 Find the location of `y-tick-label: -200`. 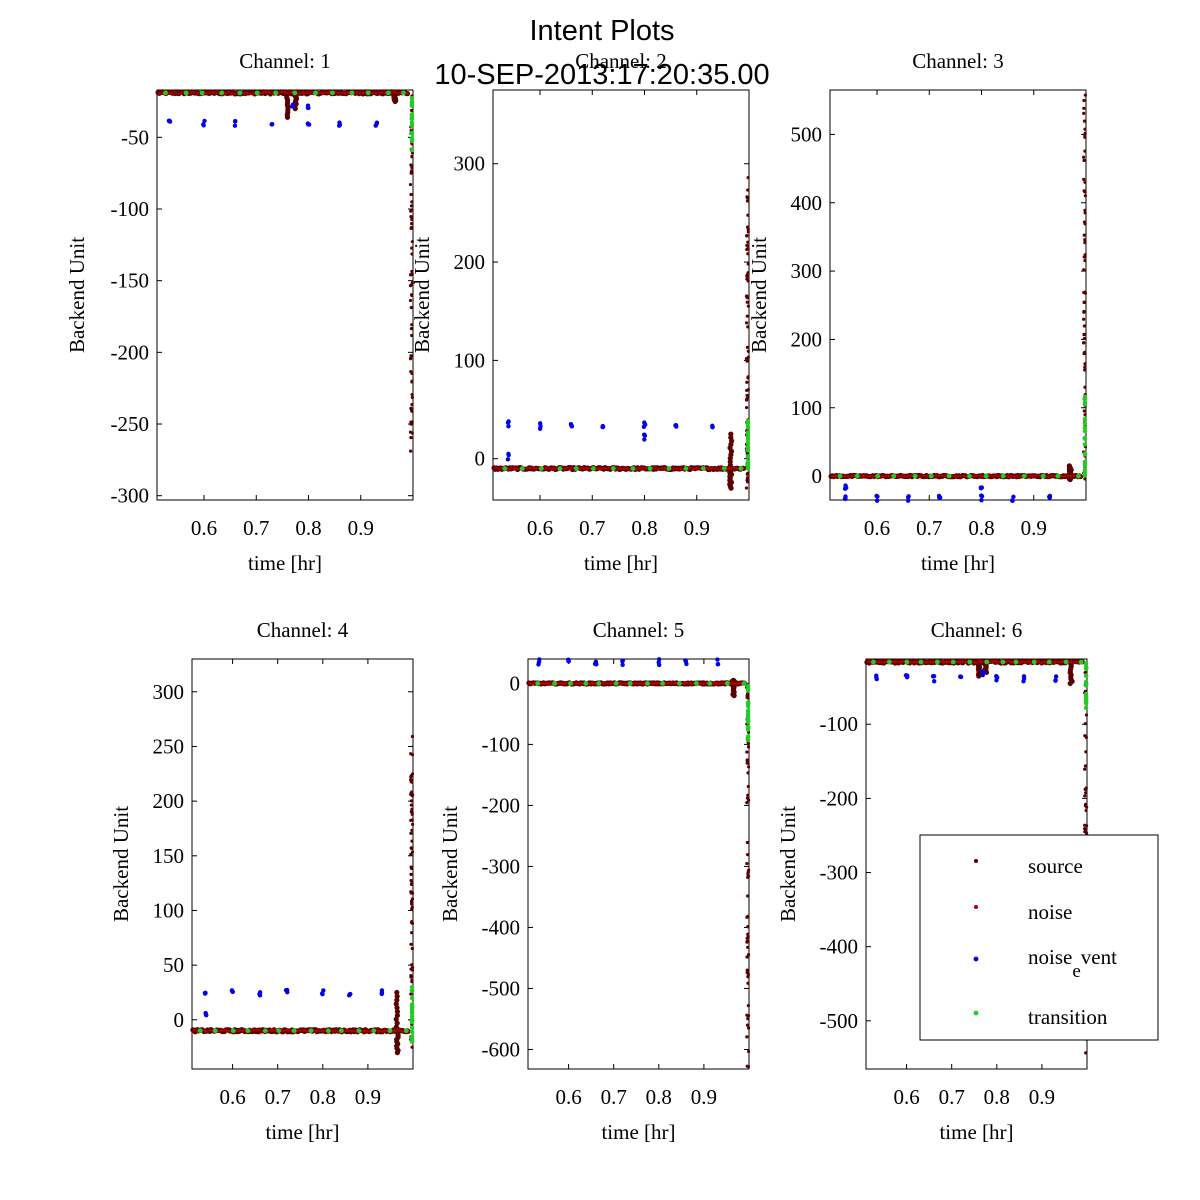

y-tick-label: -200 is located at coordinates (839, 798).